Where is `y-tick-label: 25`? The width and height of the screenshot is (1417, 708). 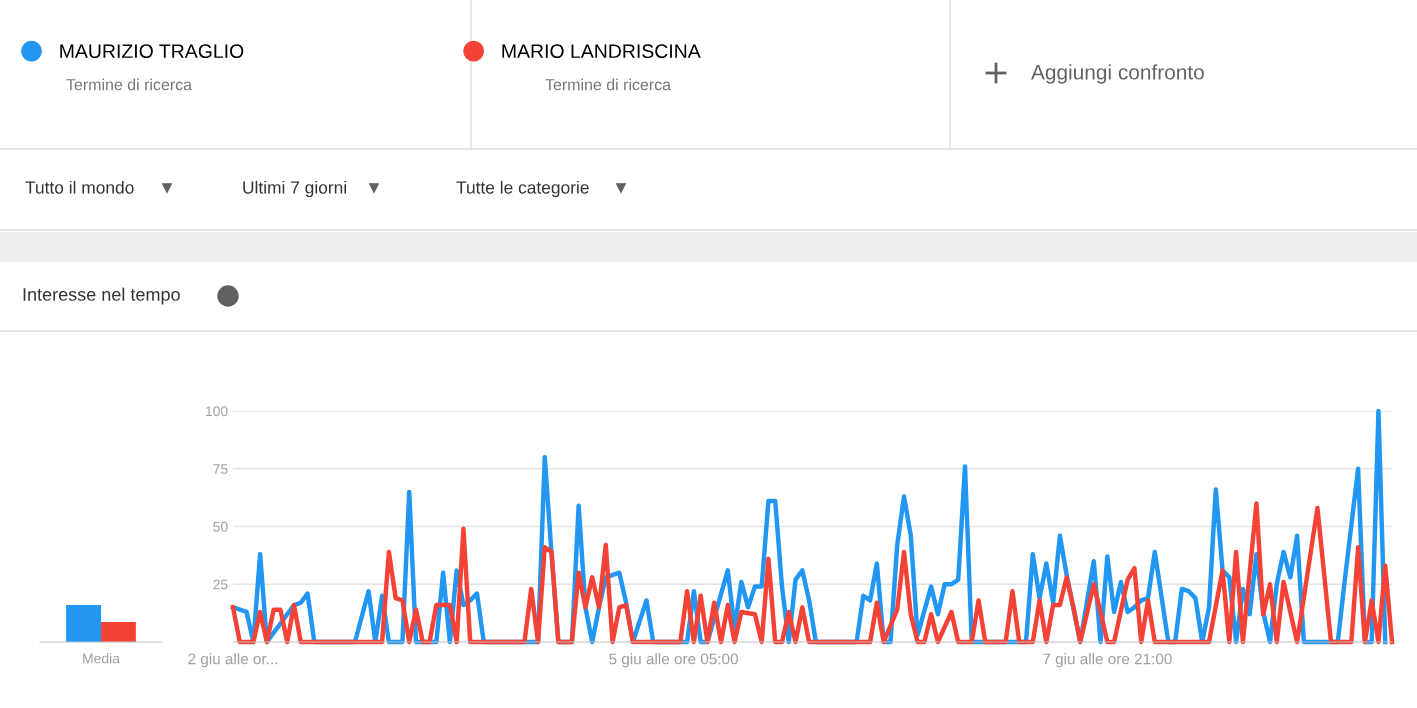 y-tick-label: 25 is located at coordinates (220, 584).